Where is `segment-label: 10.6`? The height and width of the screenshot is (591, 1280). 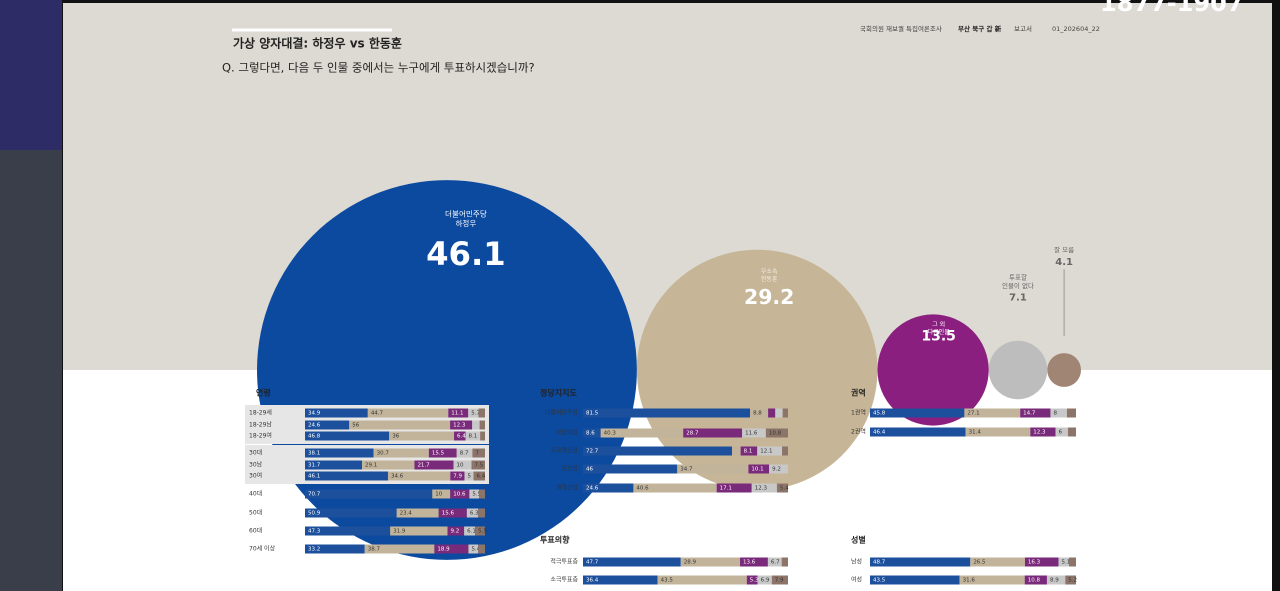
segment-label: 10.6 is located at coordinates (459, 495).